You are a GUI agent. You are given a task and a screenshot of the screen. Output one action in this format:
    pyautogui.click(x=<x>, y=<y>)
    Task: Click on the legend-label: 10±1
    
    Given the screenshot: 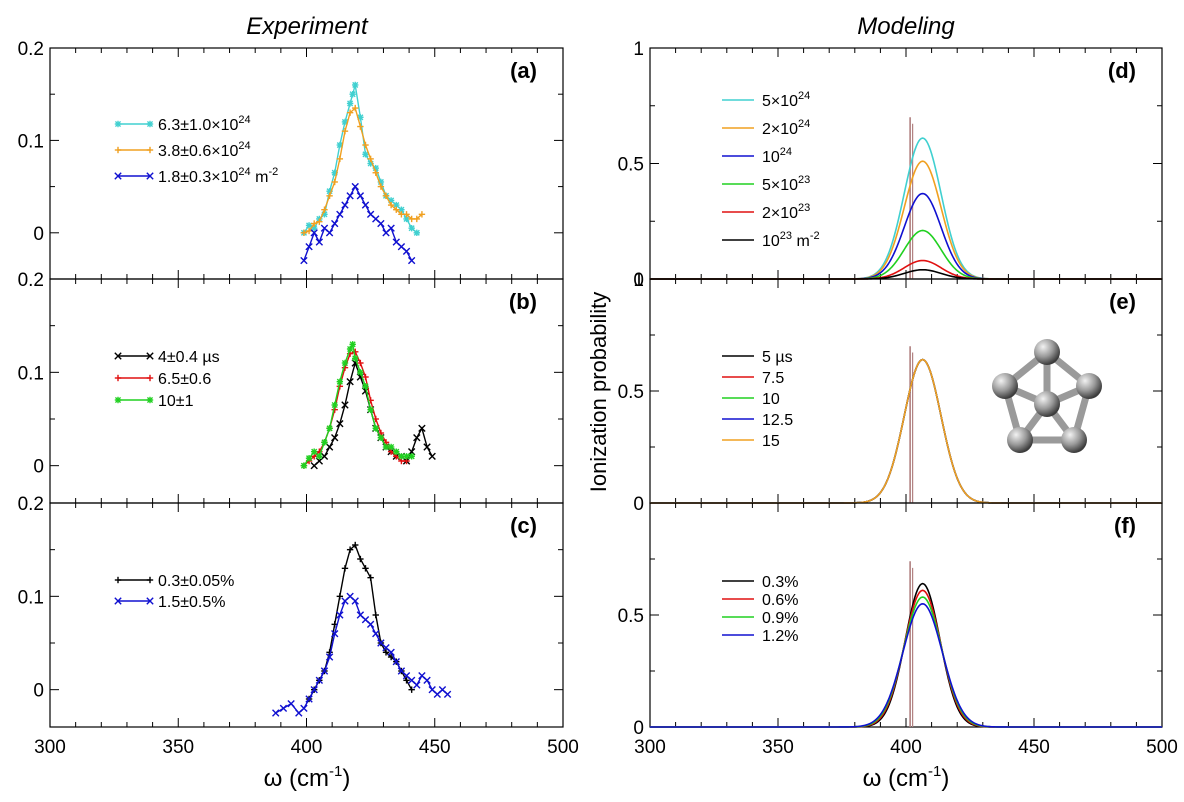 What is the action you would take?
    pyautogui.click(x=176, y=401)
    